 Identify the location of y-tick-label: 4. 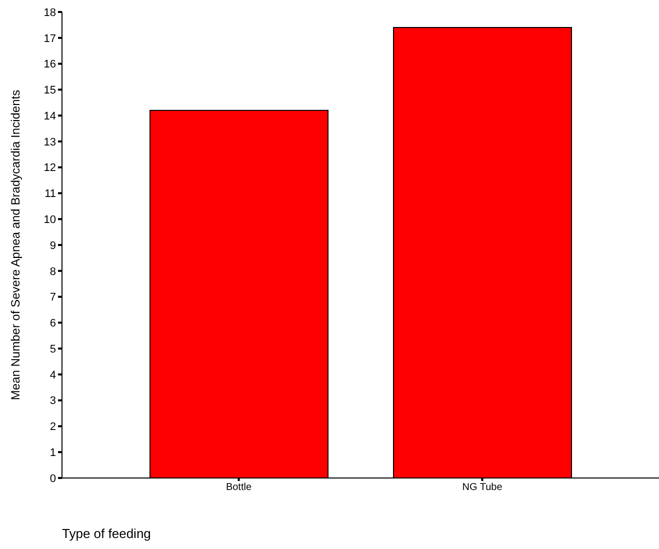
(53, 375).